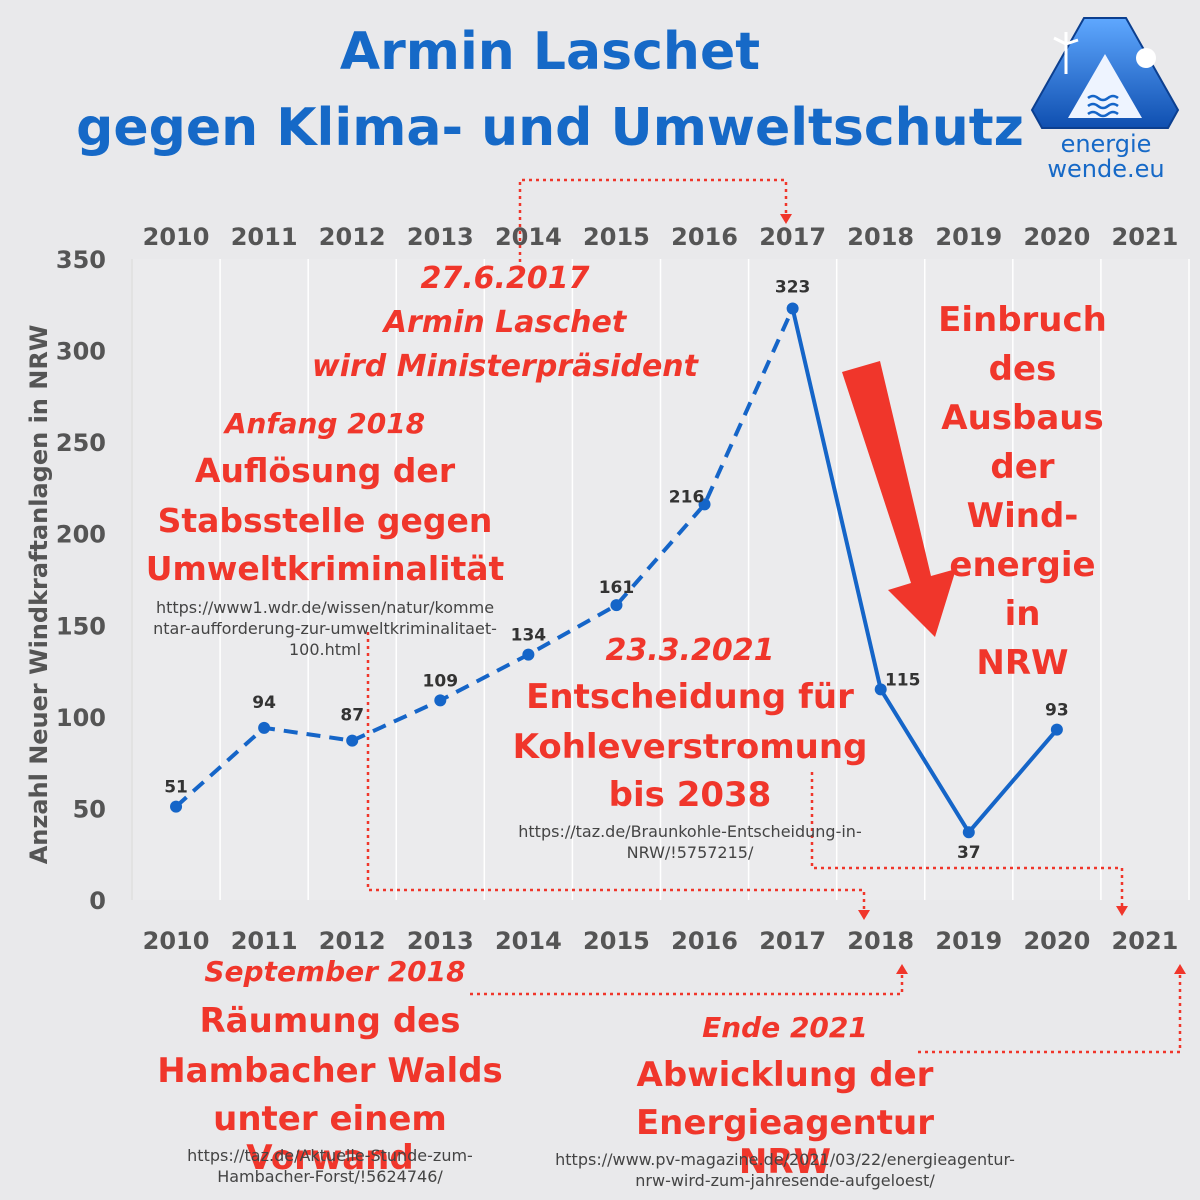 The height and width of the screenshot is (1200, 1200). I want to click on annotation-einbruch-line: des, so click(1022, 369).